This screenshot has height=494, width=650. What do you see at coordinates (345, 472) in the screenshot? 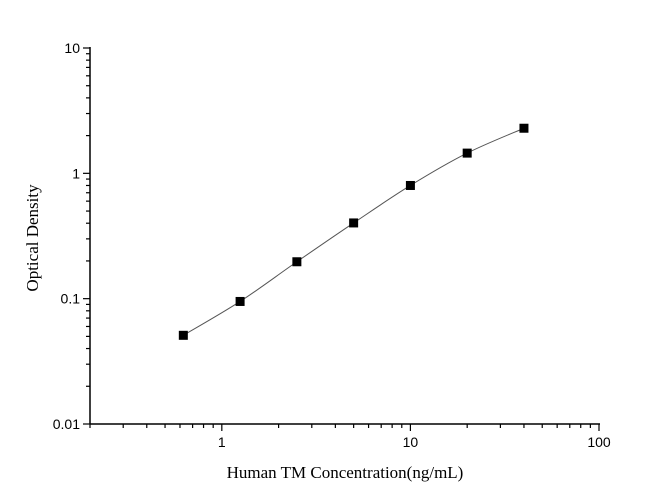
I see `x-axis-label: Human TM Concentration(ng/mL)` at bounding box center [345, 472].